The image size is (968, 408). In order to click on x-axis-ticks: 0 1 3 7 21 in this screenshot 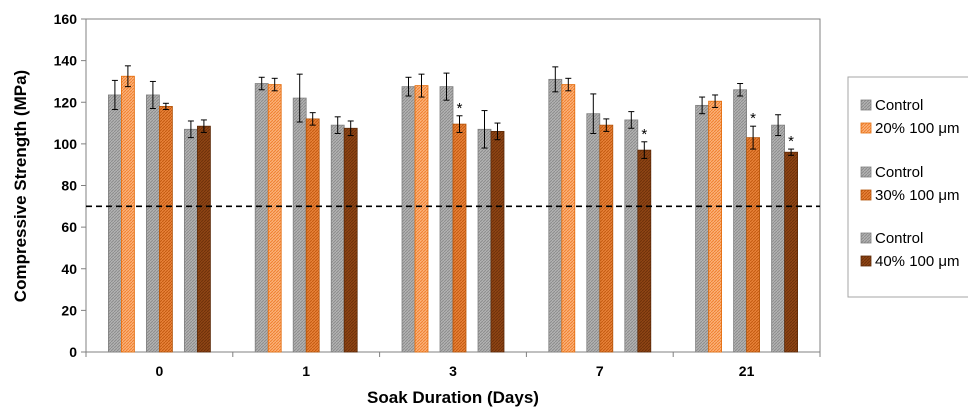, I will do `click(453, 365)`.